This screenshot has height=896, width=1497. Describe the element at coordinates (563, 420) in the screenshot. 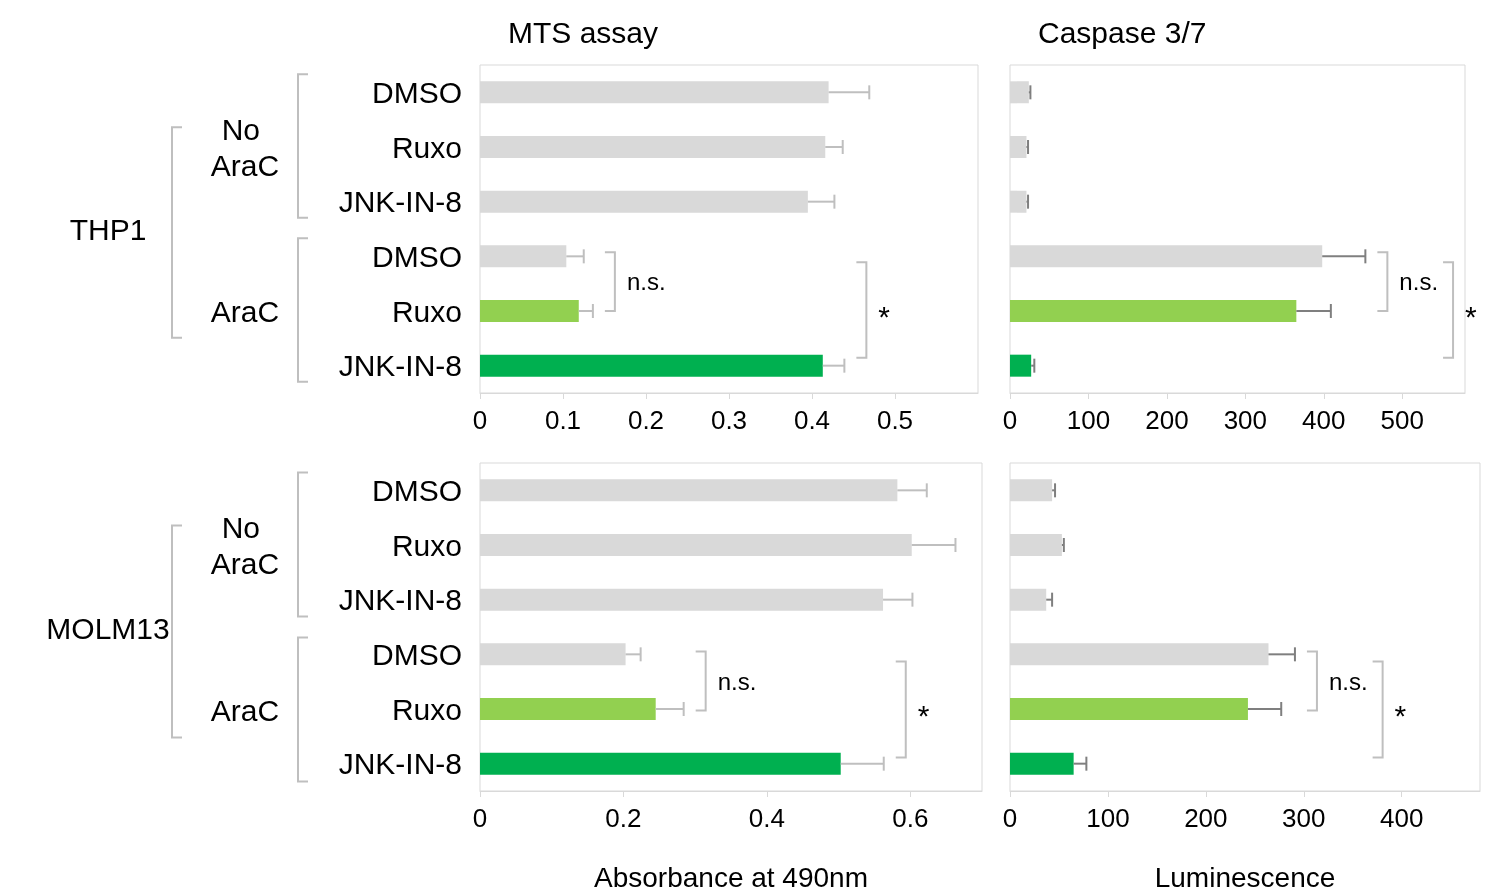

I see `x-tick-label: 0.1` at that location.